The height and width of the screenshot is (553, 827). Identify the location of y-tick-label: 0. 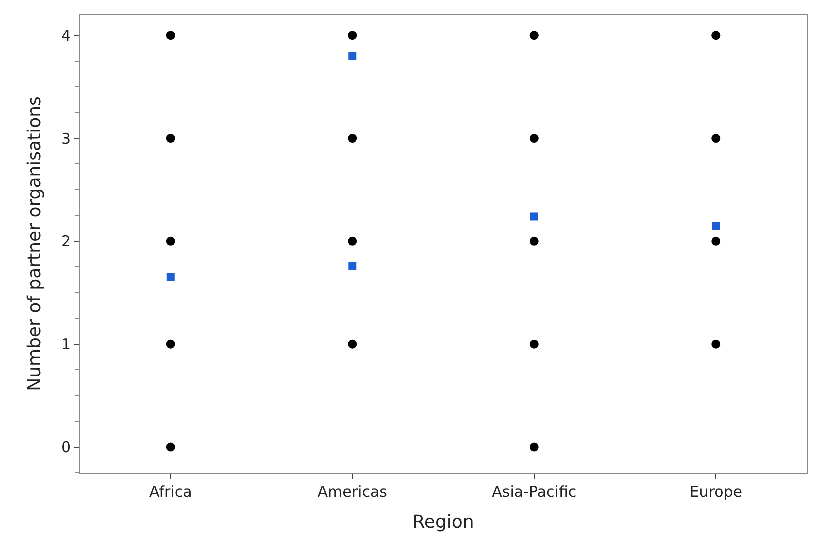
(66, 447).